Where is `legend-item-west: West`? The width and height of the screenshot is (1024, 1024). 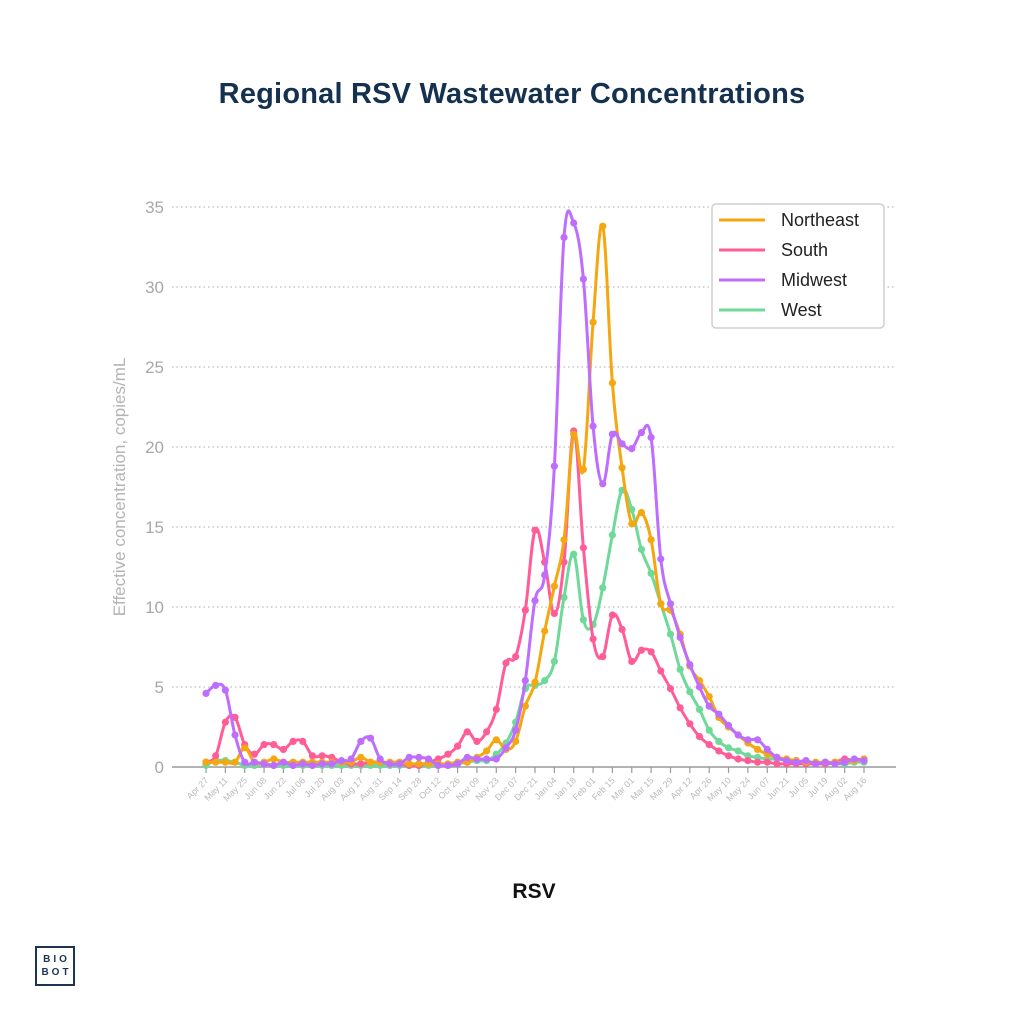 legend-item-west: West is located at coordinates (770, 310).